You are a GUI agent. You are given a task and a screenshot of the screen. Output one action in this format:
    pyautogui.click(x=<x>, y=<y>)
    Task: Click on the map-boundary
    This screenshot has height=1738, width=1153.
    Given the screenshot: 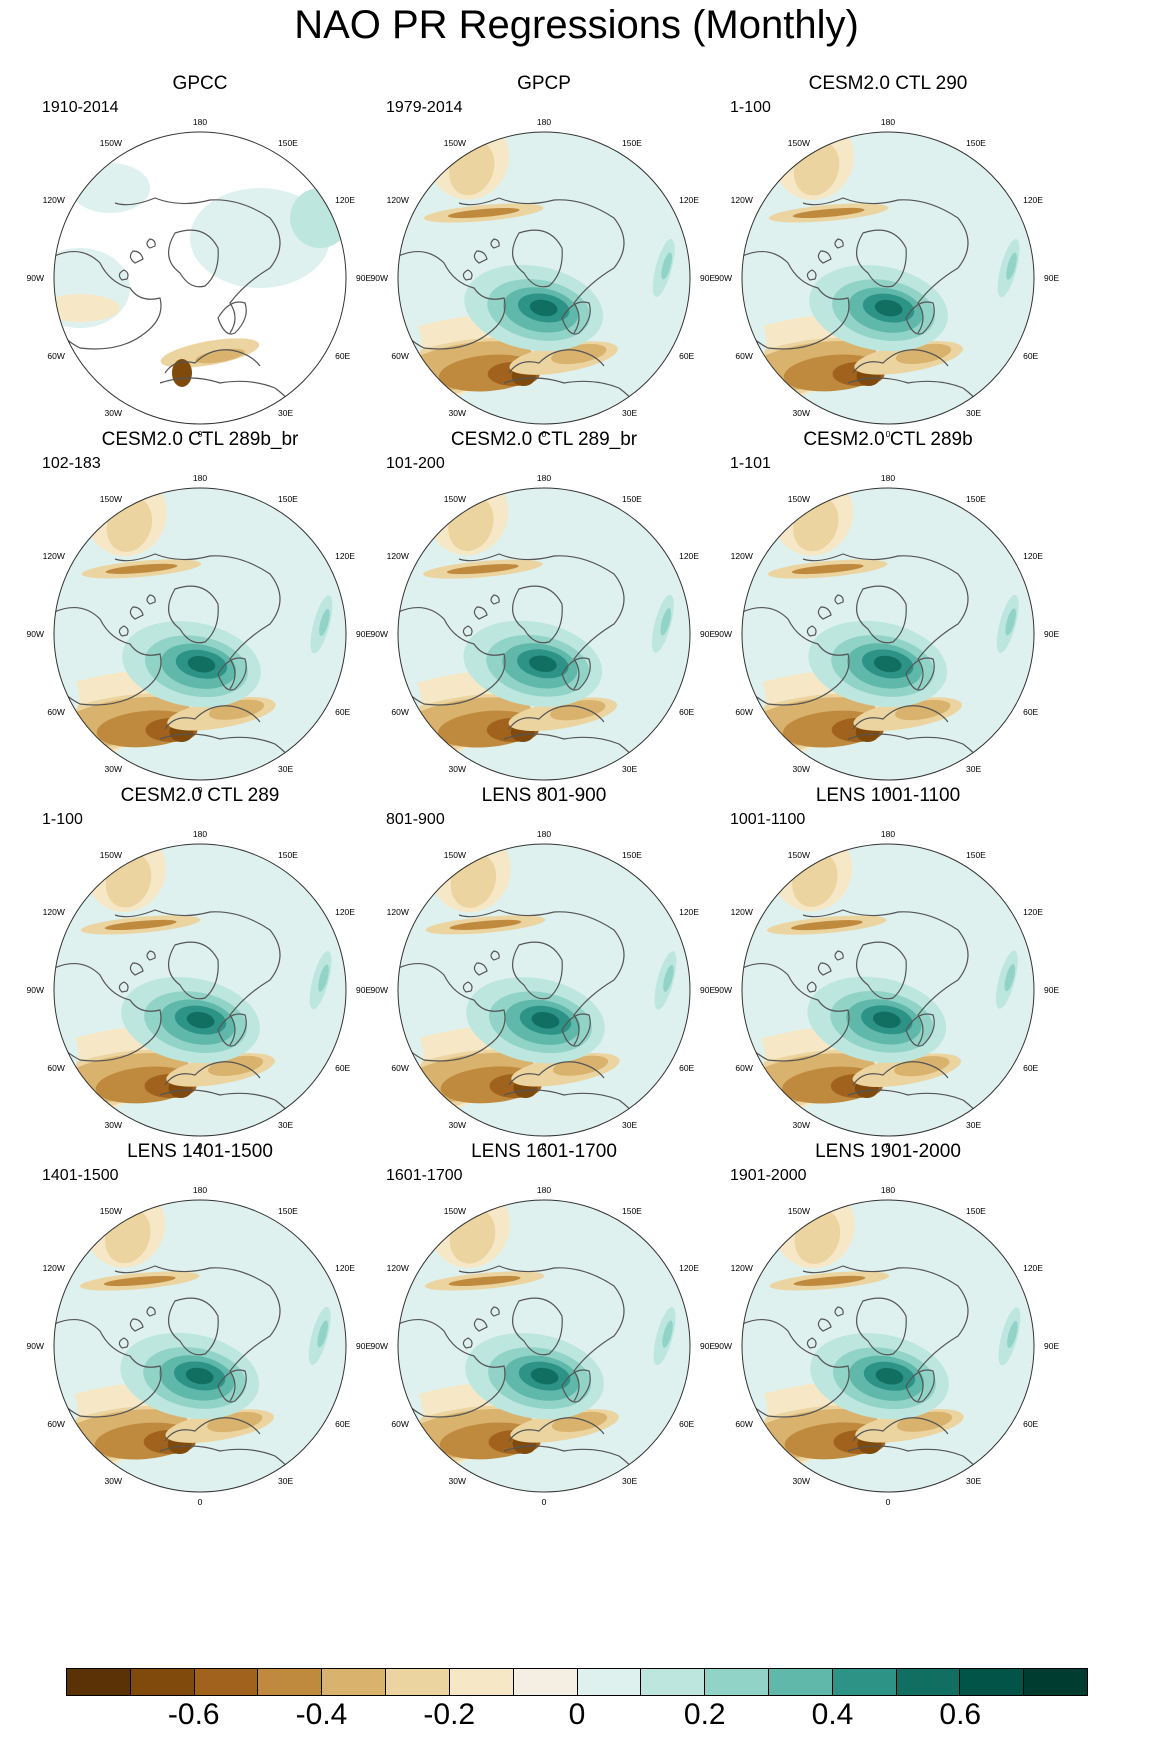 What is the action you would take?
    pyautogui.click(x=200, y=1346)
    